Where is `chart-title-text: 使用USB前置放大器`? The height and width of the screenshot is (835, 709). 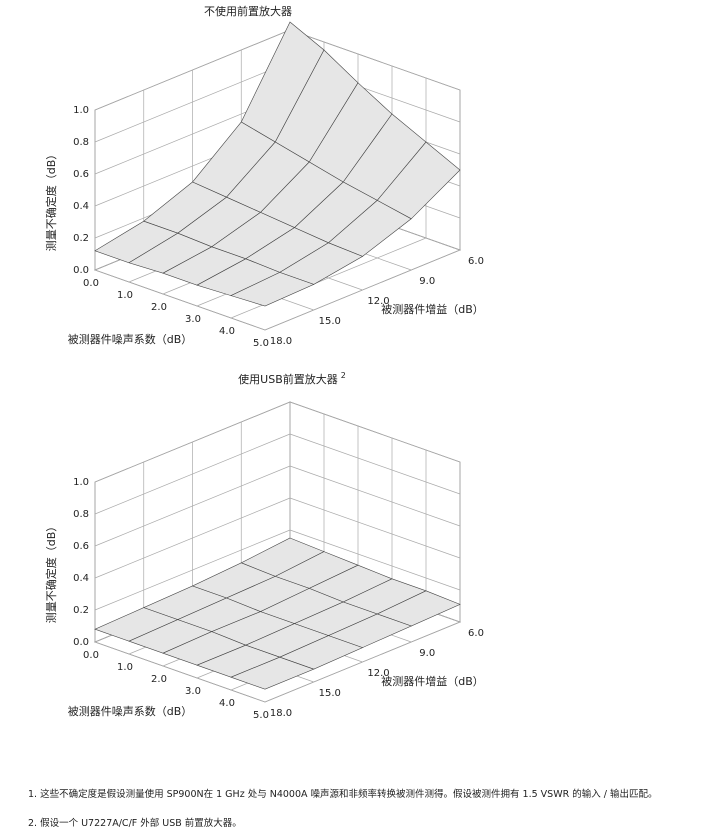
chart-title-text: 使用USB前置放大器 is located at coordinates (288, 379).